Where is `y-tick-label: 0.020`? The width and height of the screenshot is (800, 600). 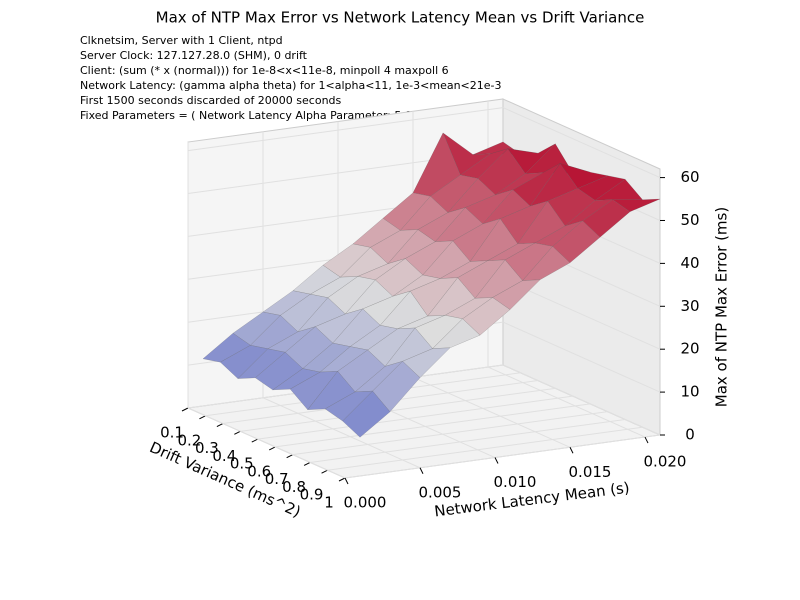 y-tick-label: 0.020 is located at coordinates (665, 462).